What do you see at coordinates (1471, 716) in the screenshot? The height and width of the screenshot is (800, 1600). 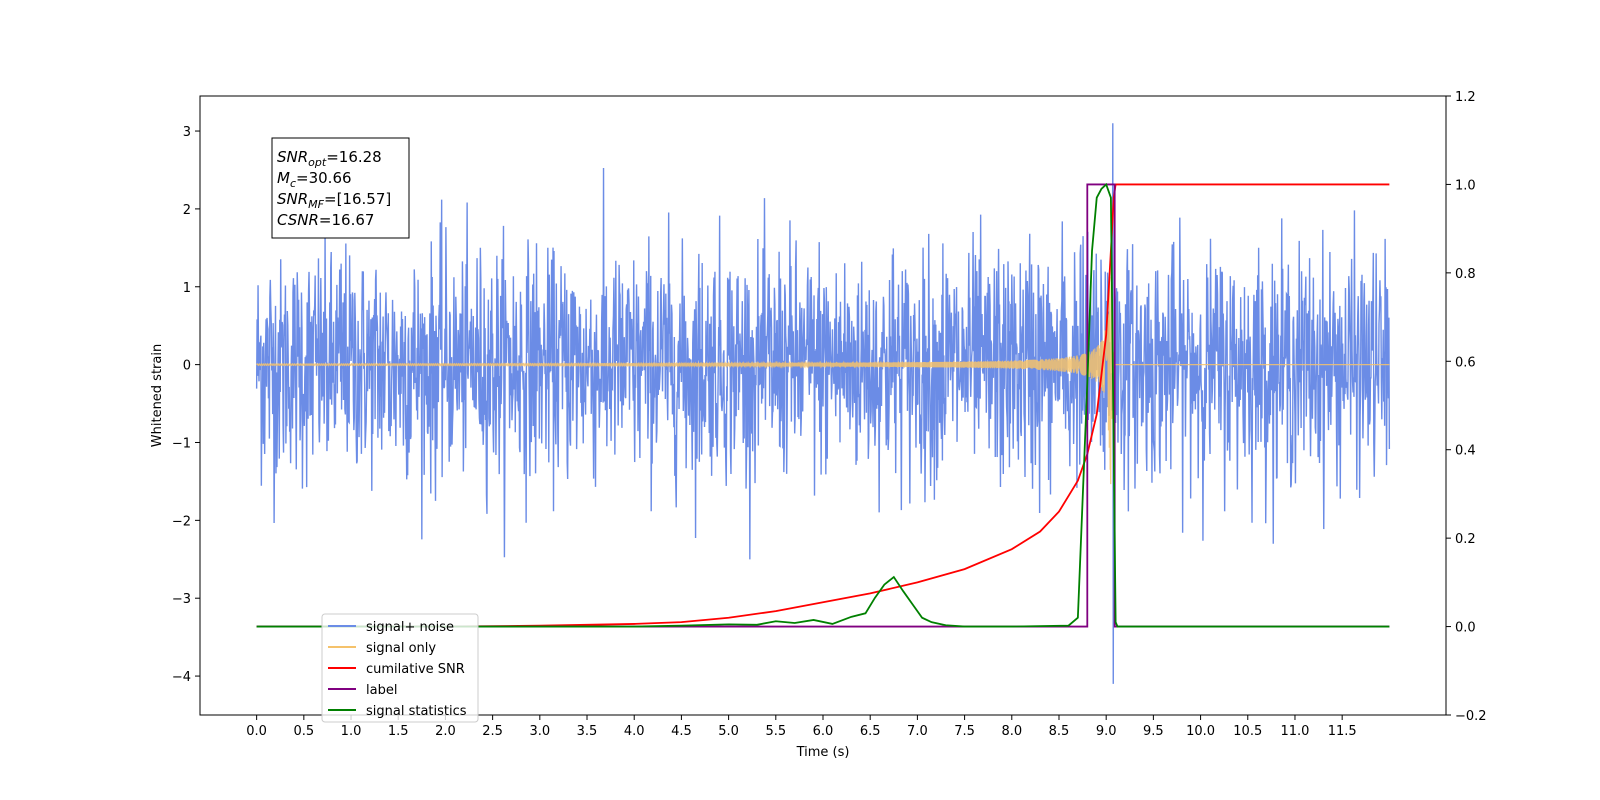 I see `y-right-tick-label: −0.2` at bounding box center [1471, 716].